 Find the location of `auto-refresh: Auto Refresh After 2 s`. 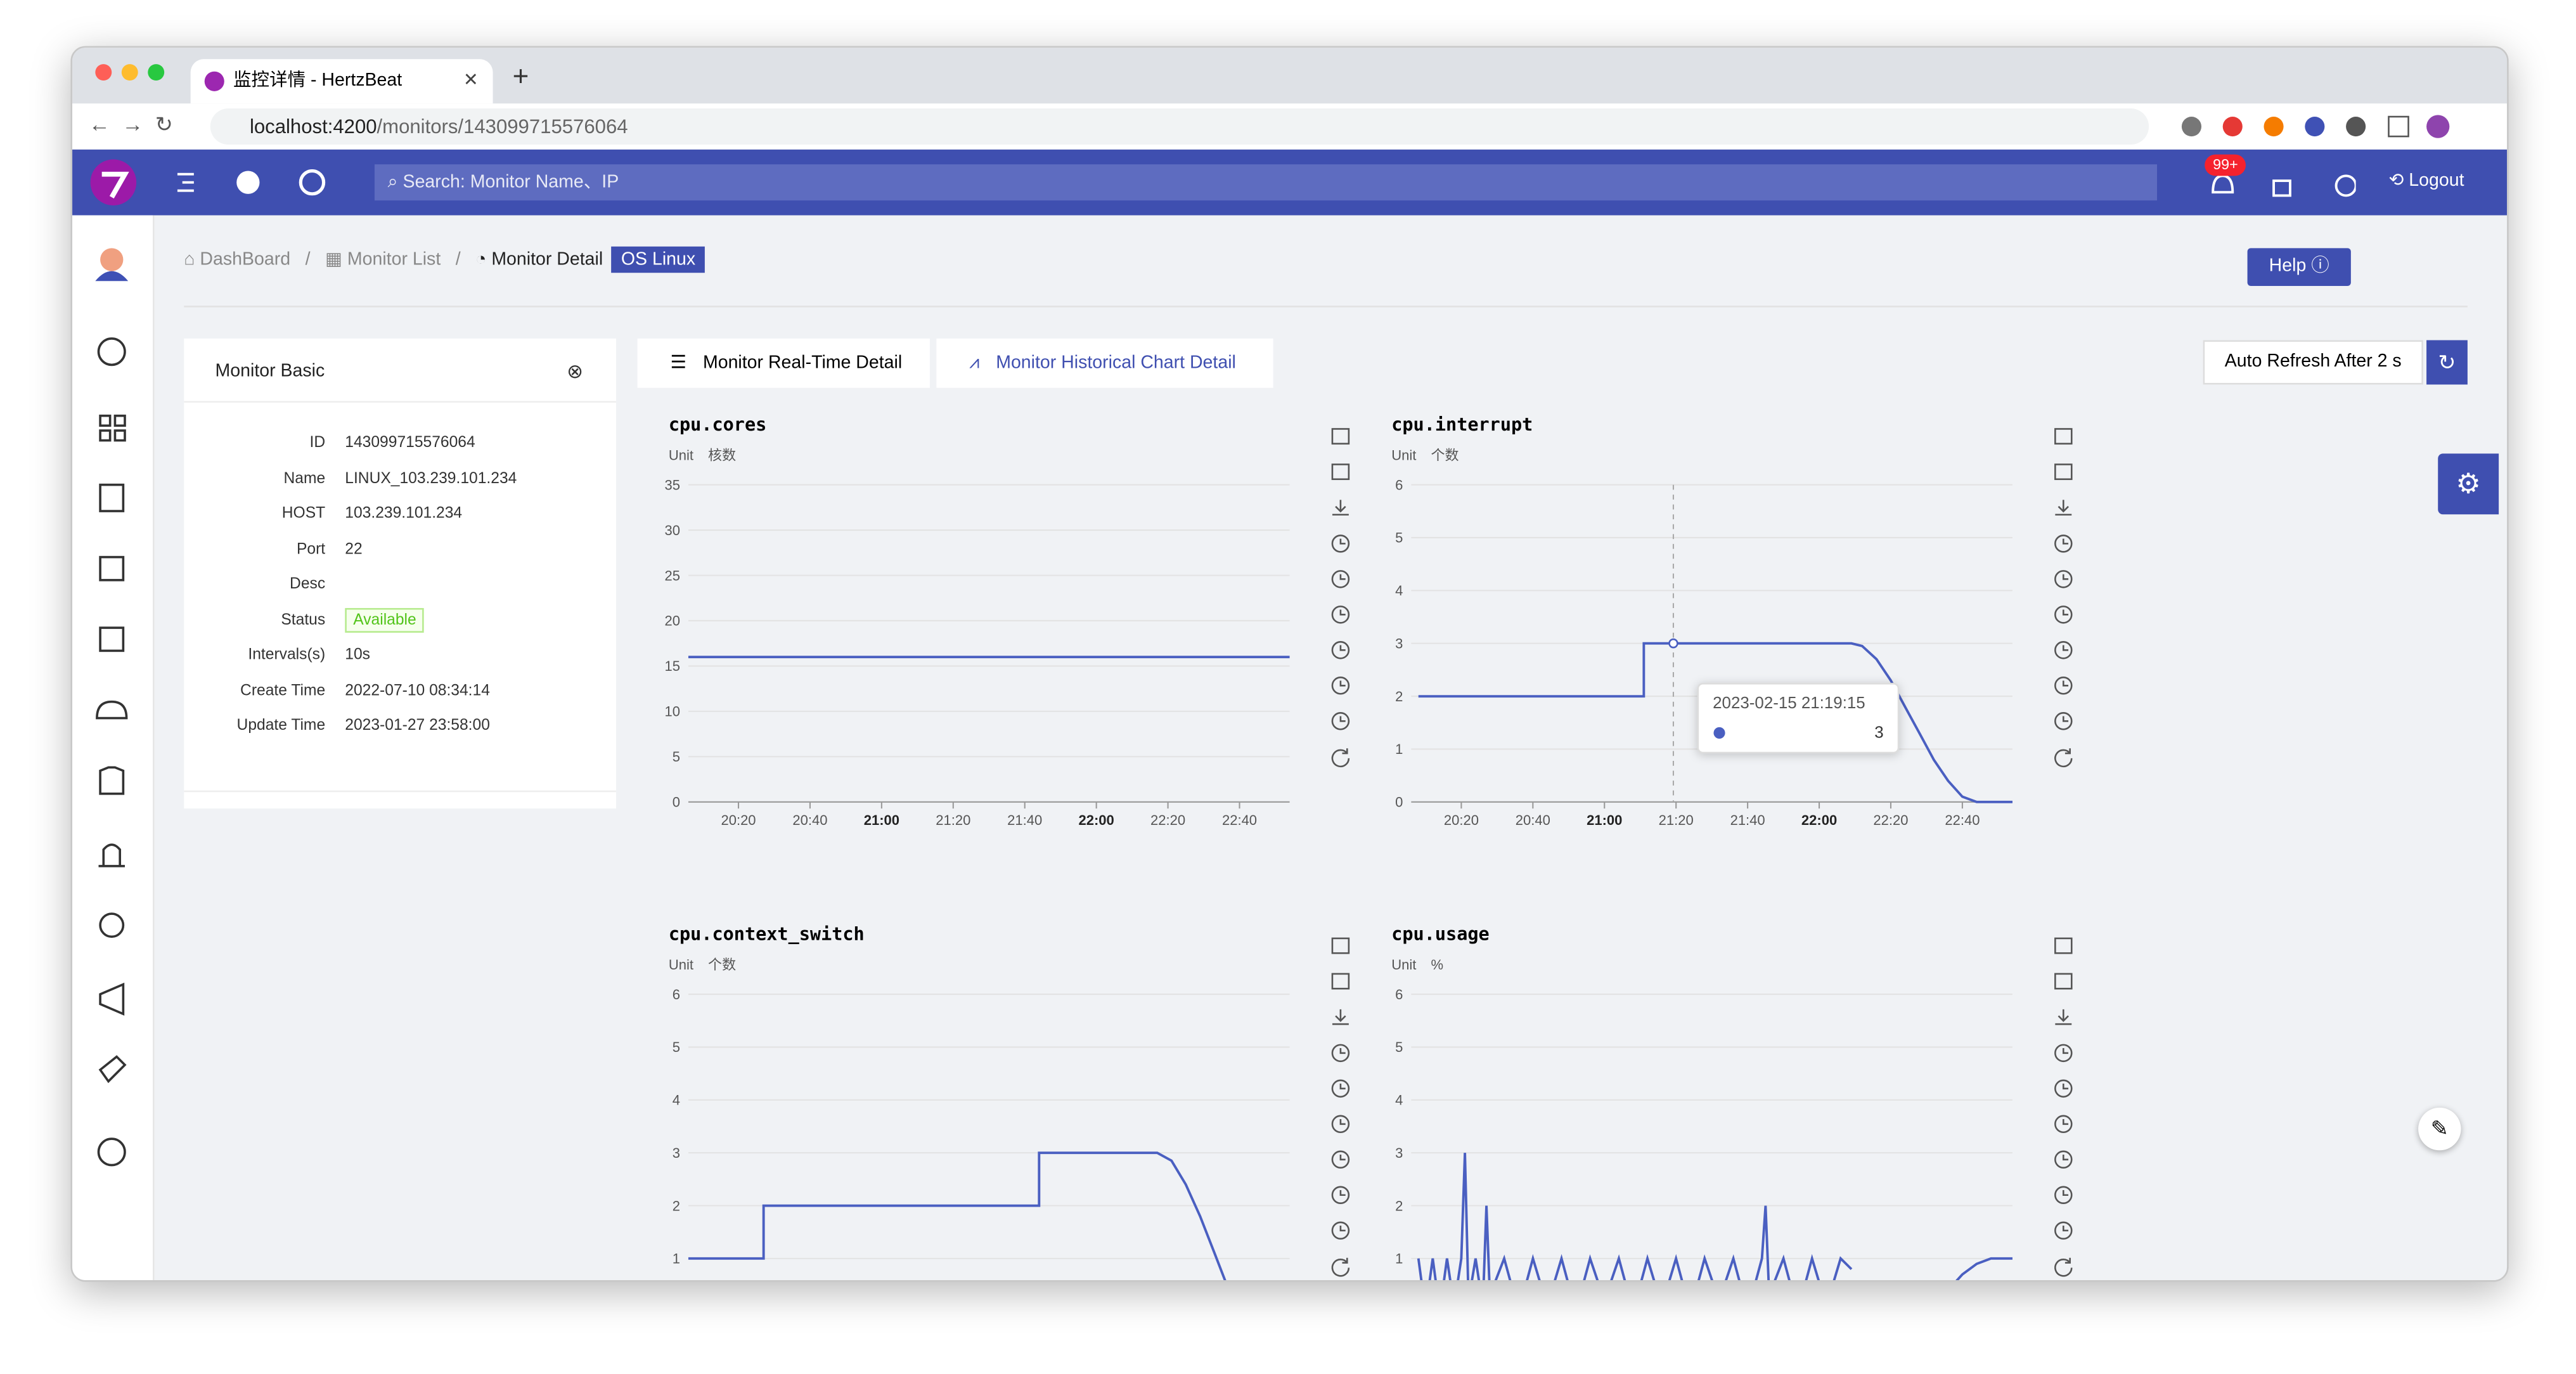

auto-refresh: Auto Refresh After 2 s is located at coordinates (2313, 362).